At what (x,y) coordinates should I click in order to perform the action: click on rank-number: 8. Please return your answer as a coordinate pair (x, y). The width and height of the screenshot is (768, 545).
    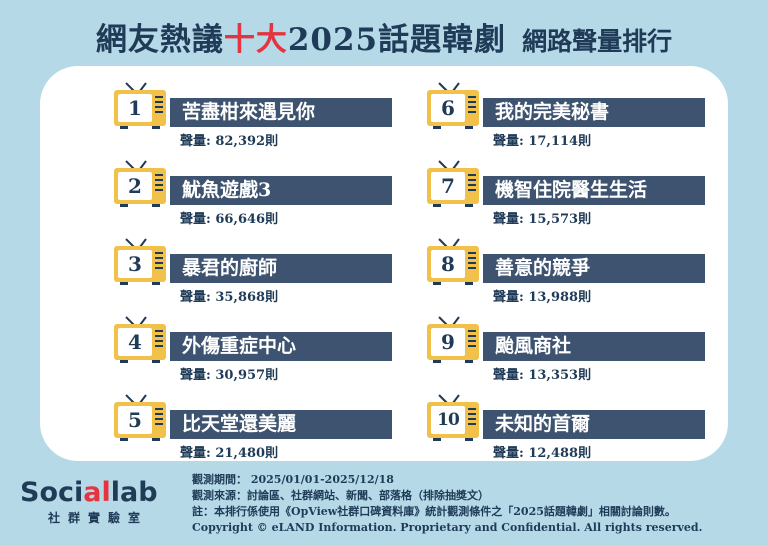
    Looking at the image, I should click on (448, 264).